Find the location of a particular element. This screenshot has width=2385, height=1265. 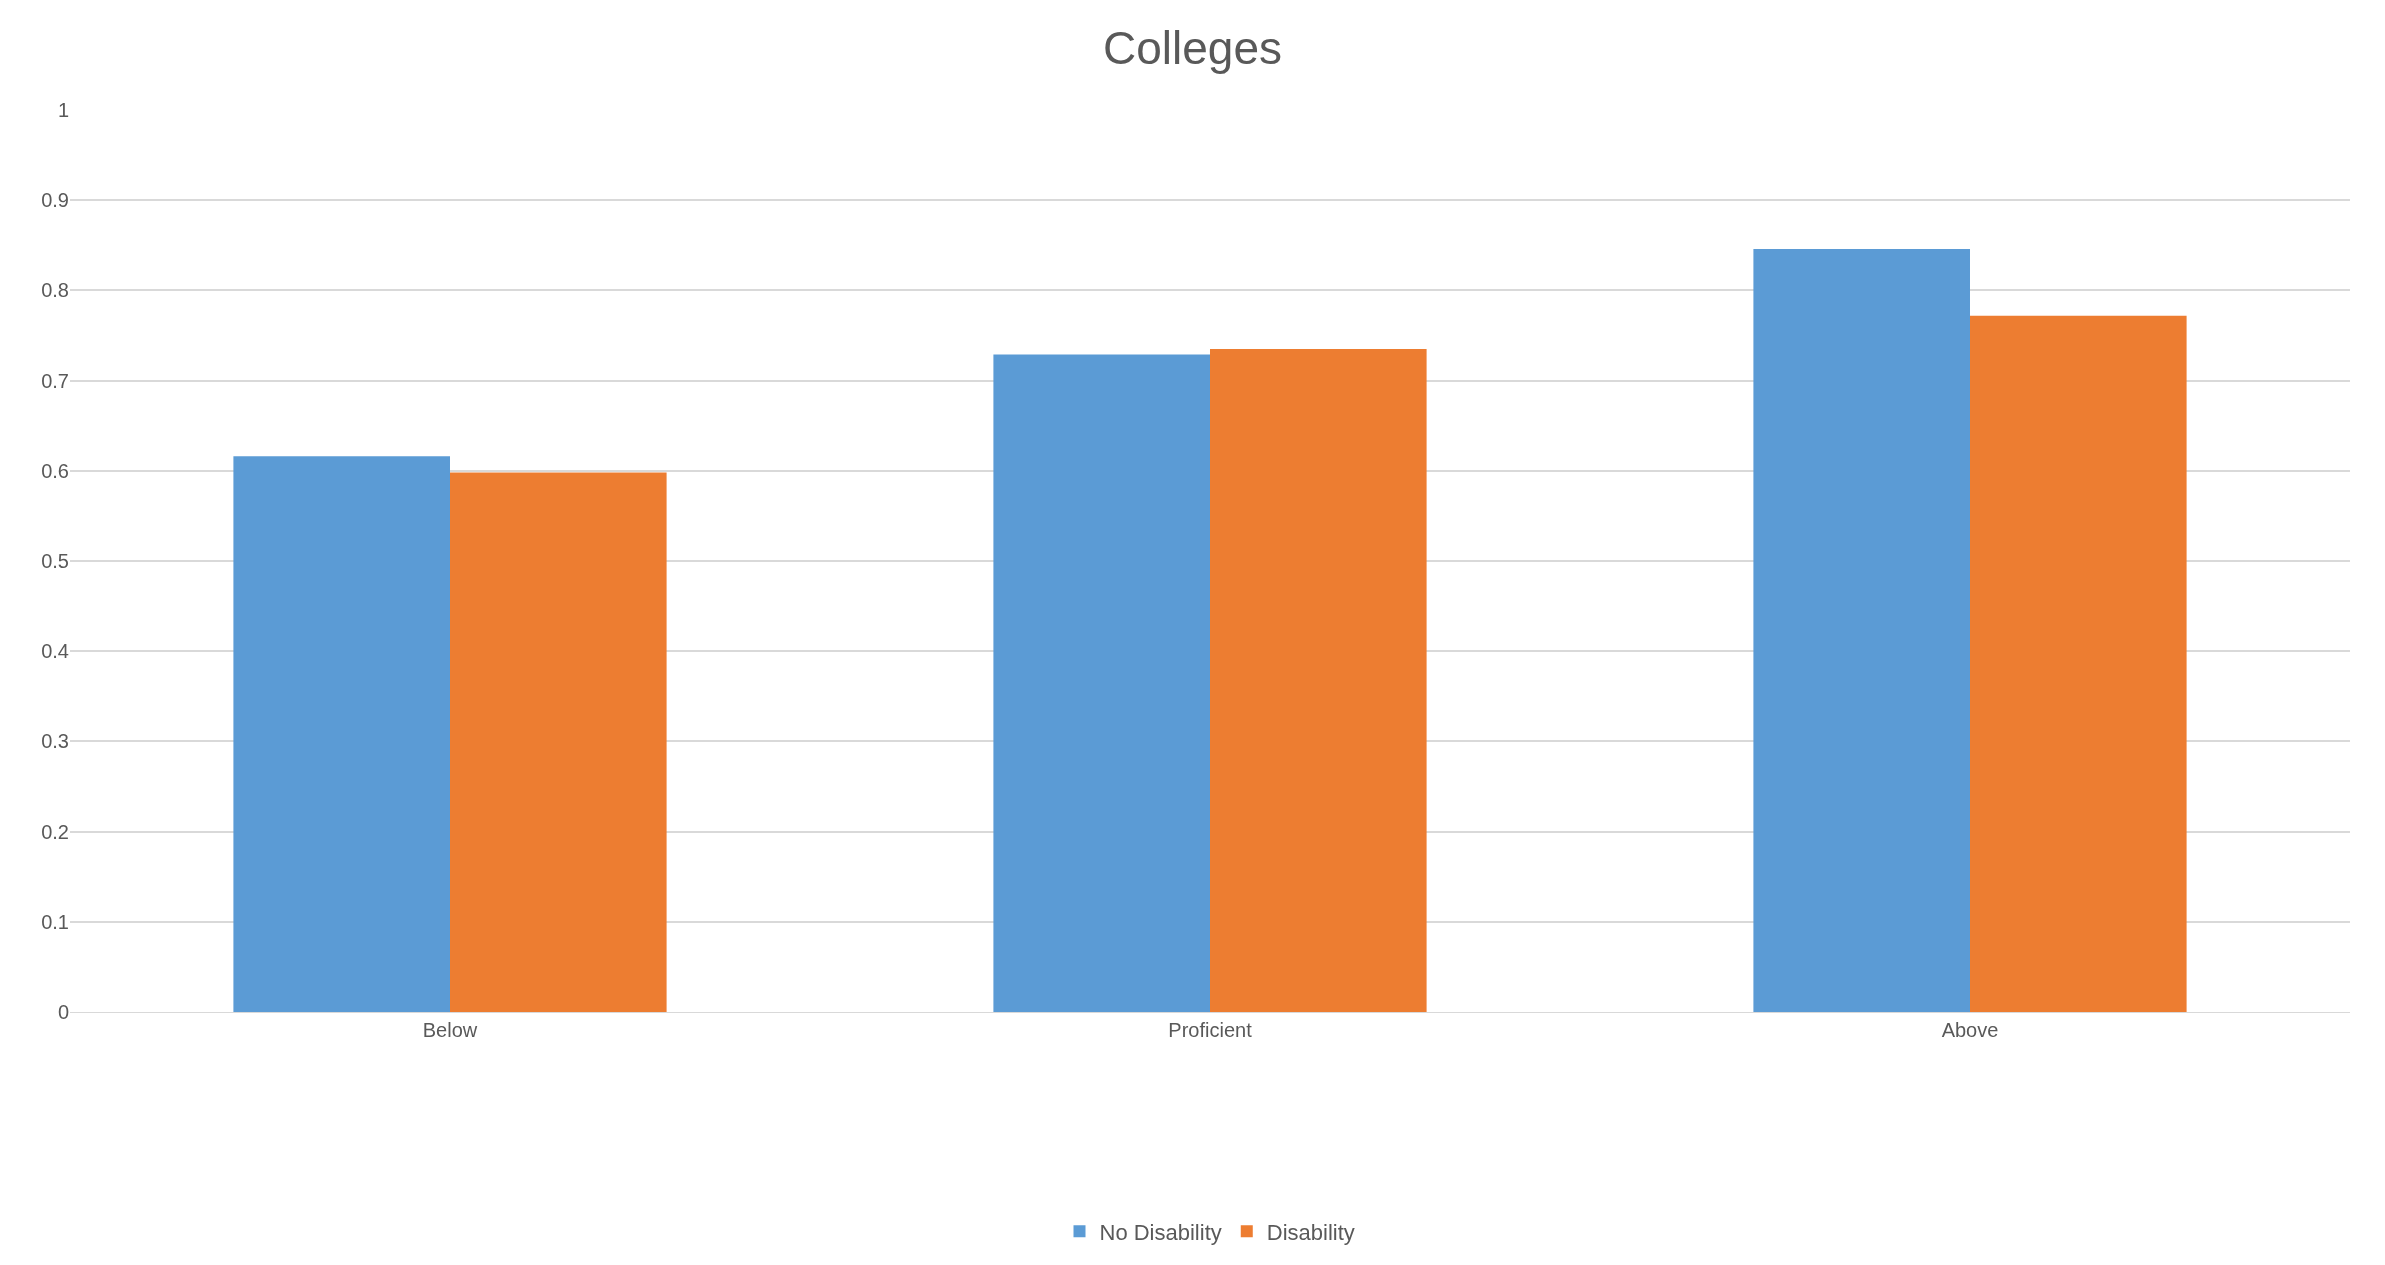

y-tick-label: 1 is located at coordinates (63, 110).